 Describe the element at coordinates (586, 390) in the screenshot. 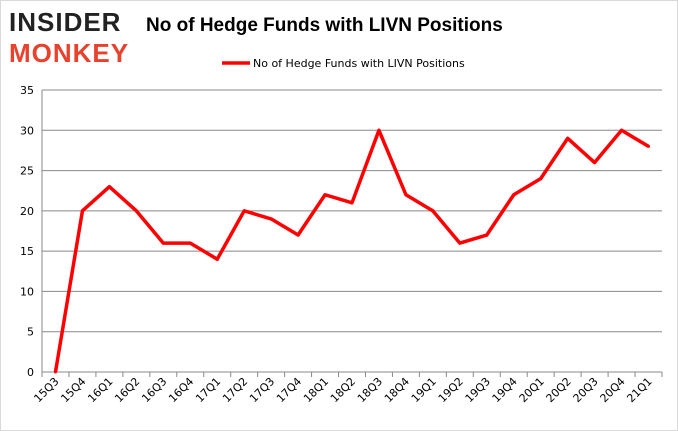

I see `x-tick-label: 20Q3` at that location.